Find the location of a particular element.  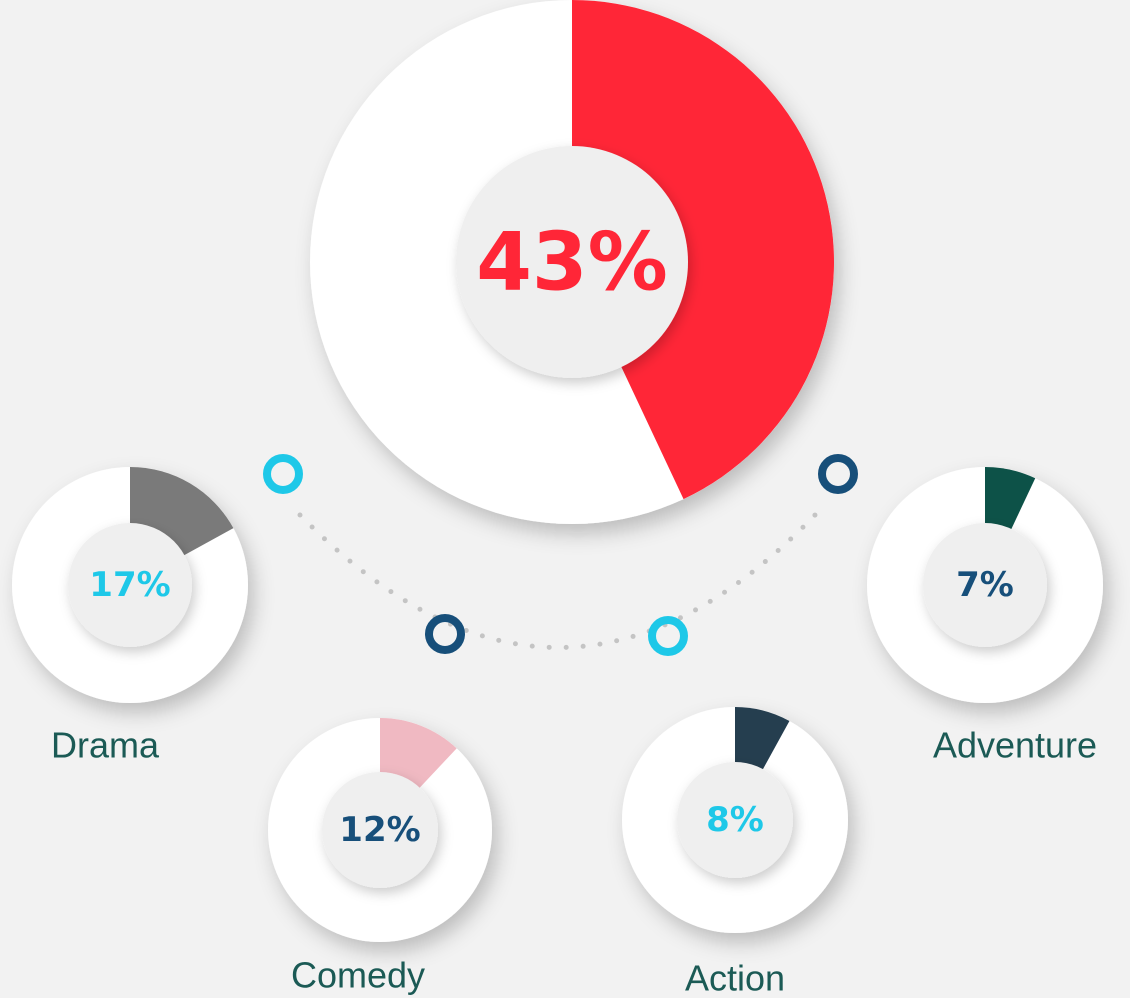

category-label: Drama is located at coordinates (105, 745).